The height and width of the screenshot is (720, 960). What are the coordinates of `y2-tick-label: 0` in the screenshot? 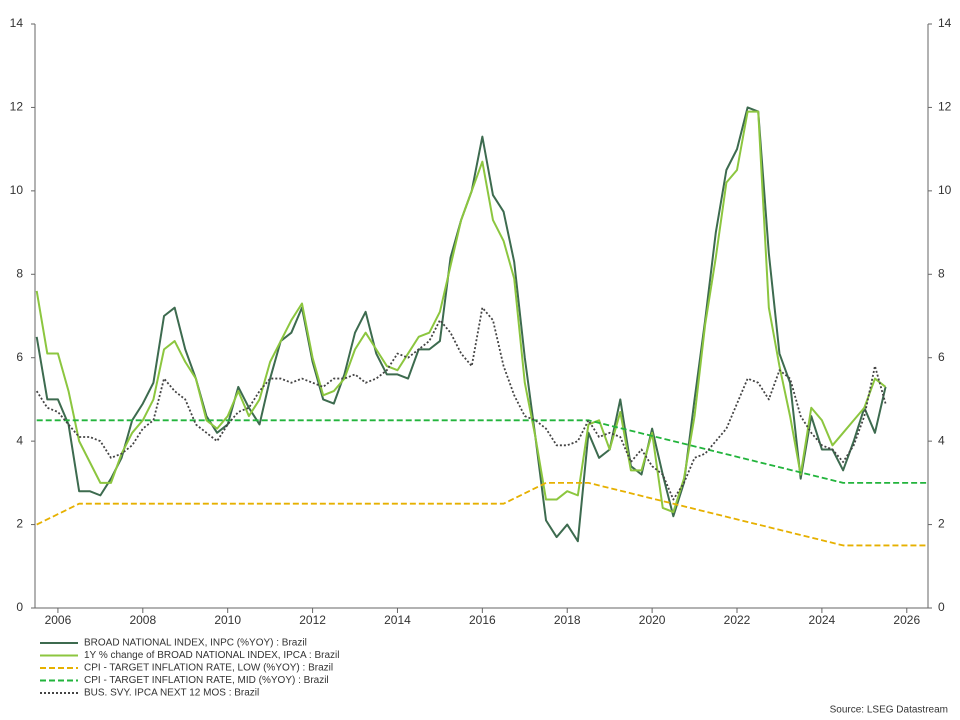 It's located at (941, 607).